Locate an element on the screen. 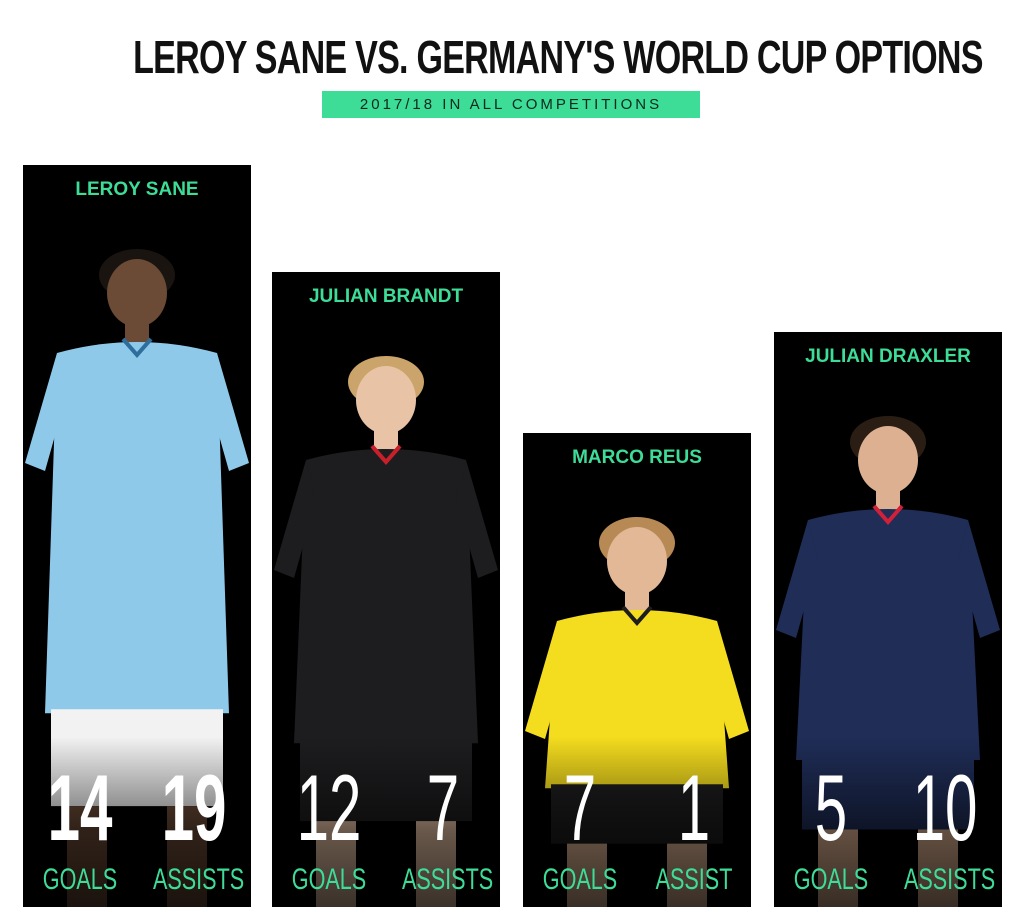 The width and height of the screenshot is (1024, 922). assists-value: 10 is located at coordinates (945, 807).